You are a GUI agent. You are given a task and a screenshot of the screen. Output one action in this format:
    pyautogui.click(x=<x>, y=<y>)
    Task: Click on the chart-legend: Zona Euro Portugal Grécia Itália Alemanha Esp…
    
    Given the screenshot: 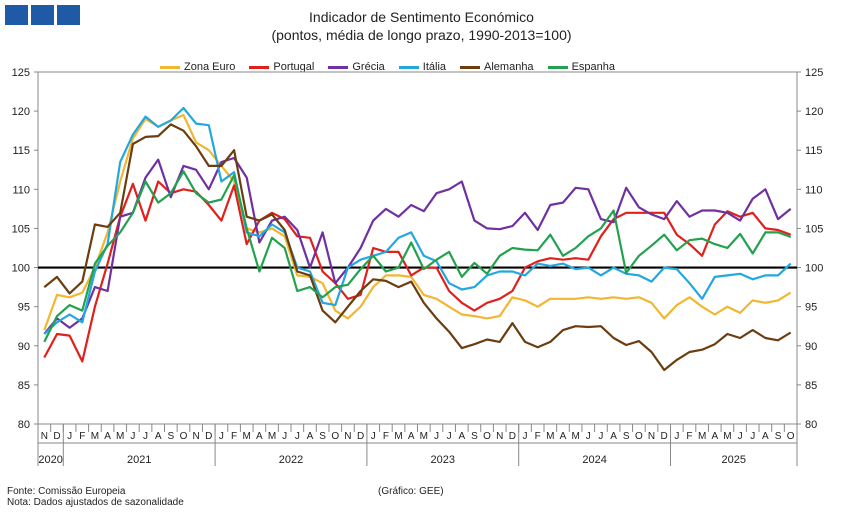 What is the action you would take?
    pyautogui.click(x=387, y=67)
    